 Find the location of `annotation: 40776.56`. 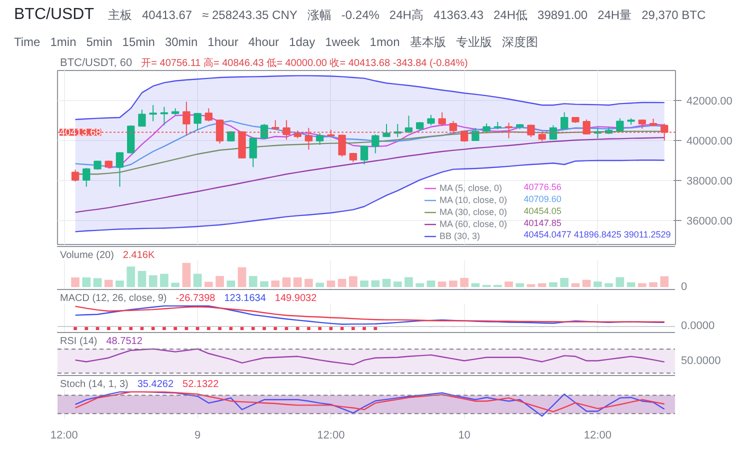

annotation: 40776.56 is located at coordinates (543, 187).